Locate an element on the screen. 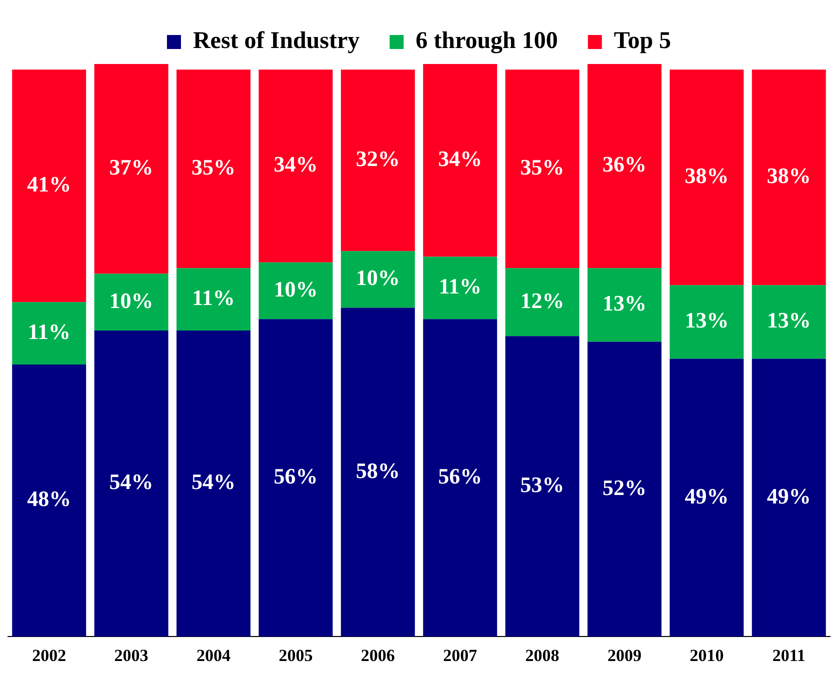 This screenshot has width=836, height=683. x-tick-label: 2004 is located at coordinates (213, 656).